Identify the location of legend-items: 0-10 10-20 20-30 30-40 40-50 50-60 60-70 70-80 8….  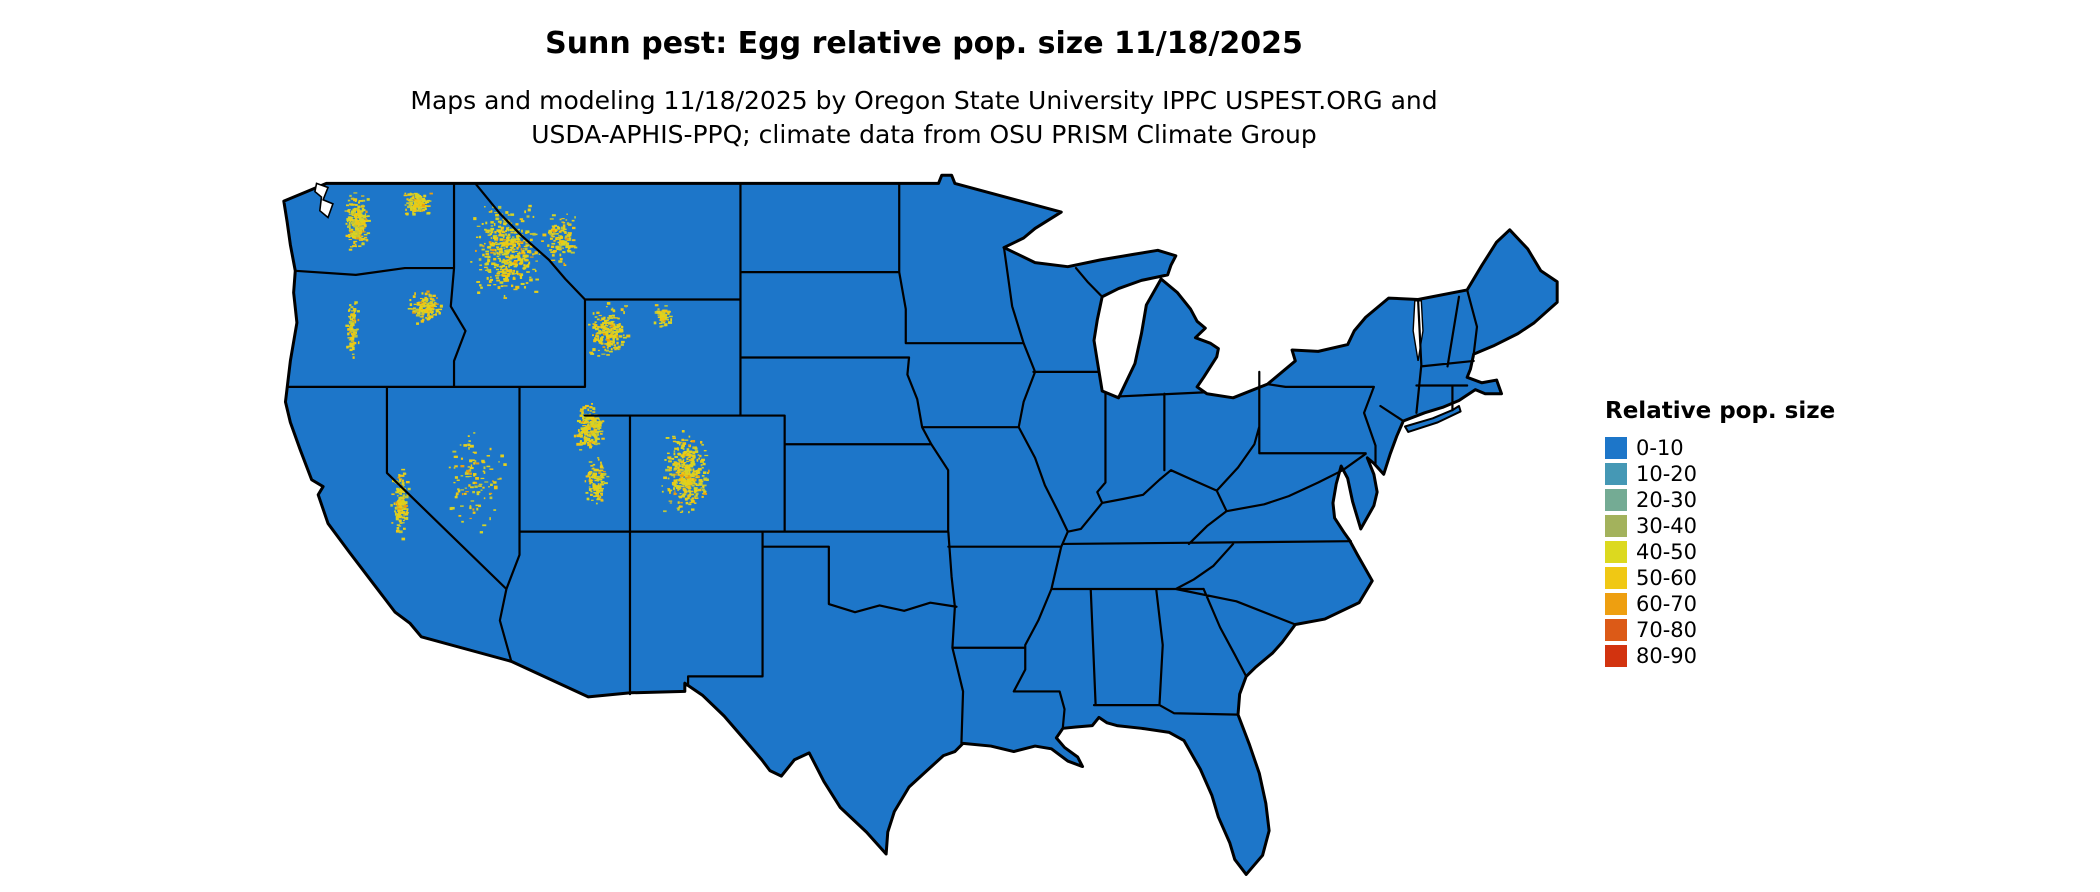
(1755, 552).